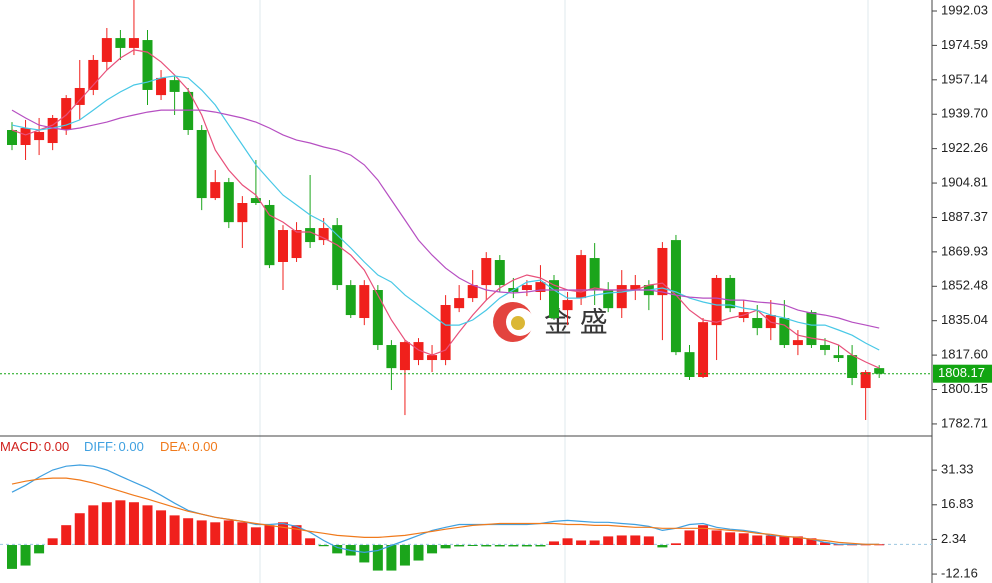  Describe the element at coordinates (957, 469) in the screenshot. I see `y-tick-label: 31.33` at that location.